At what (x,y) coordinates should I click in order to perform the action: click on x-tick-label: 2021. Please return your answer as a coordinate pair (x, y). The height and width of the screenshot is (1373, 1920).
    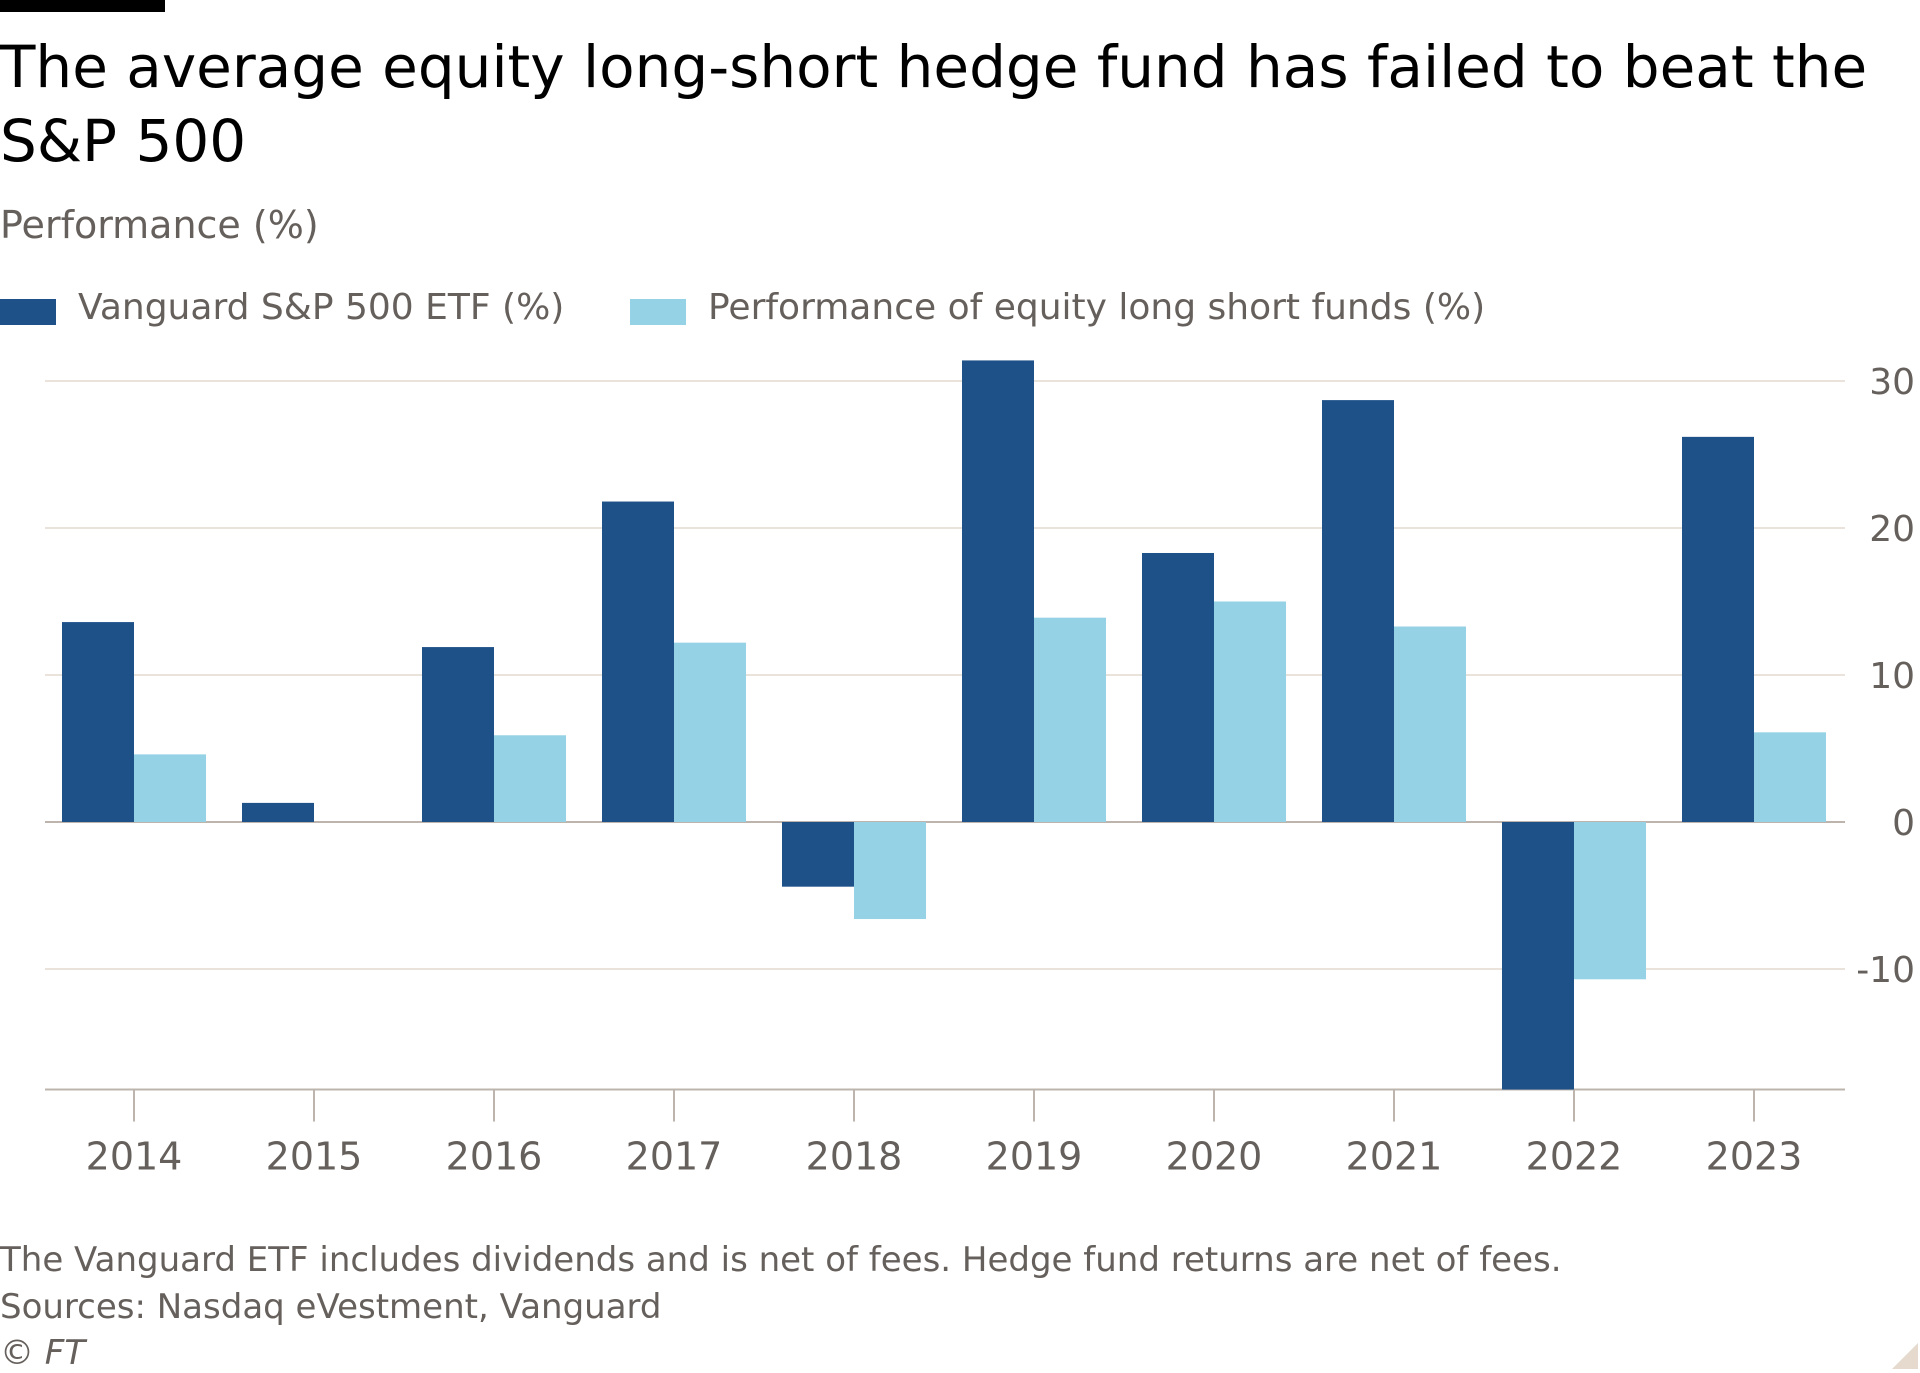
    Looking at the image, I should click on (1394, 1157).